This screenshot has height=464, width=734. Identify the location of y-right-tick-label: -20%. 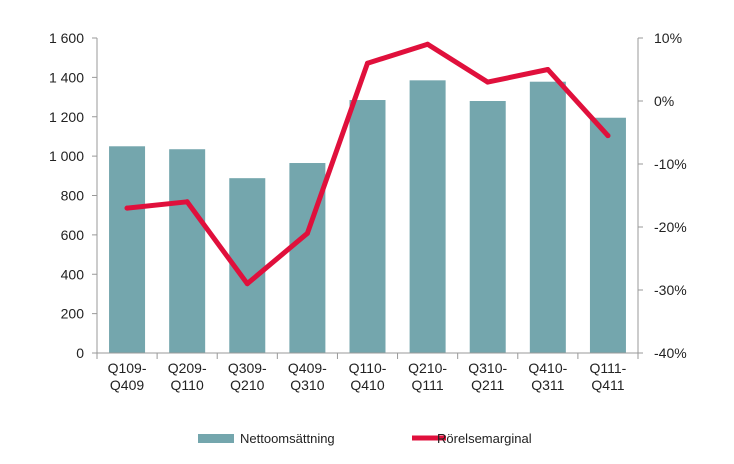
(670, 227).